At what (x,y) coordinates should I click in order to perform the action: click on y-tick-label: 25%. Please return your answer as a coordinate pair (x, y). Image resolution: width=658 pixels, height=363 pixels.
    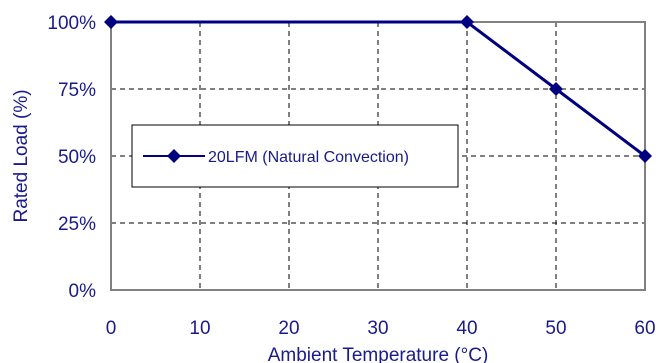
    Looking at the image, I should click on (77, 224).